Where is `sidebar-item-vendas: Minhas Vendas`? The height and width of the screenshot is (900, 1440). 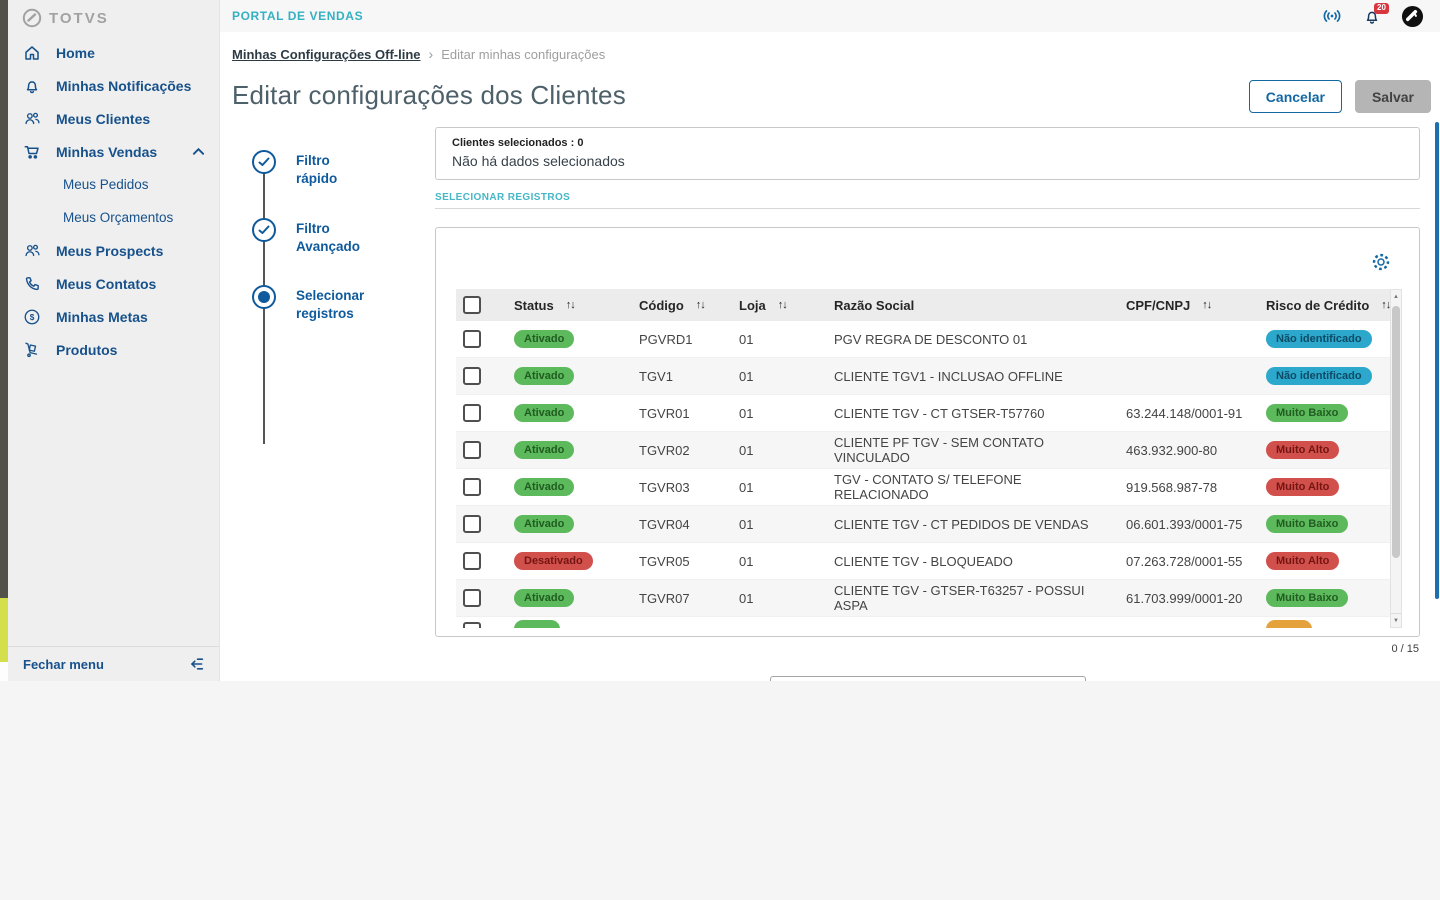 sidebar-item-vendas: Minhas Vendas is located at coordinates (113, 151).